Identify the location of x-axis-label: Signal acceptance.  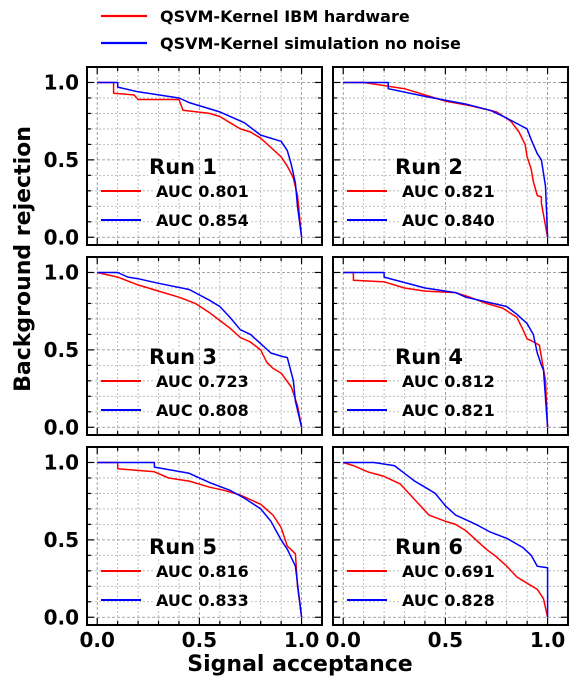
(299, 664).